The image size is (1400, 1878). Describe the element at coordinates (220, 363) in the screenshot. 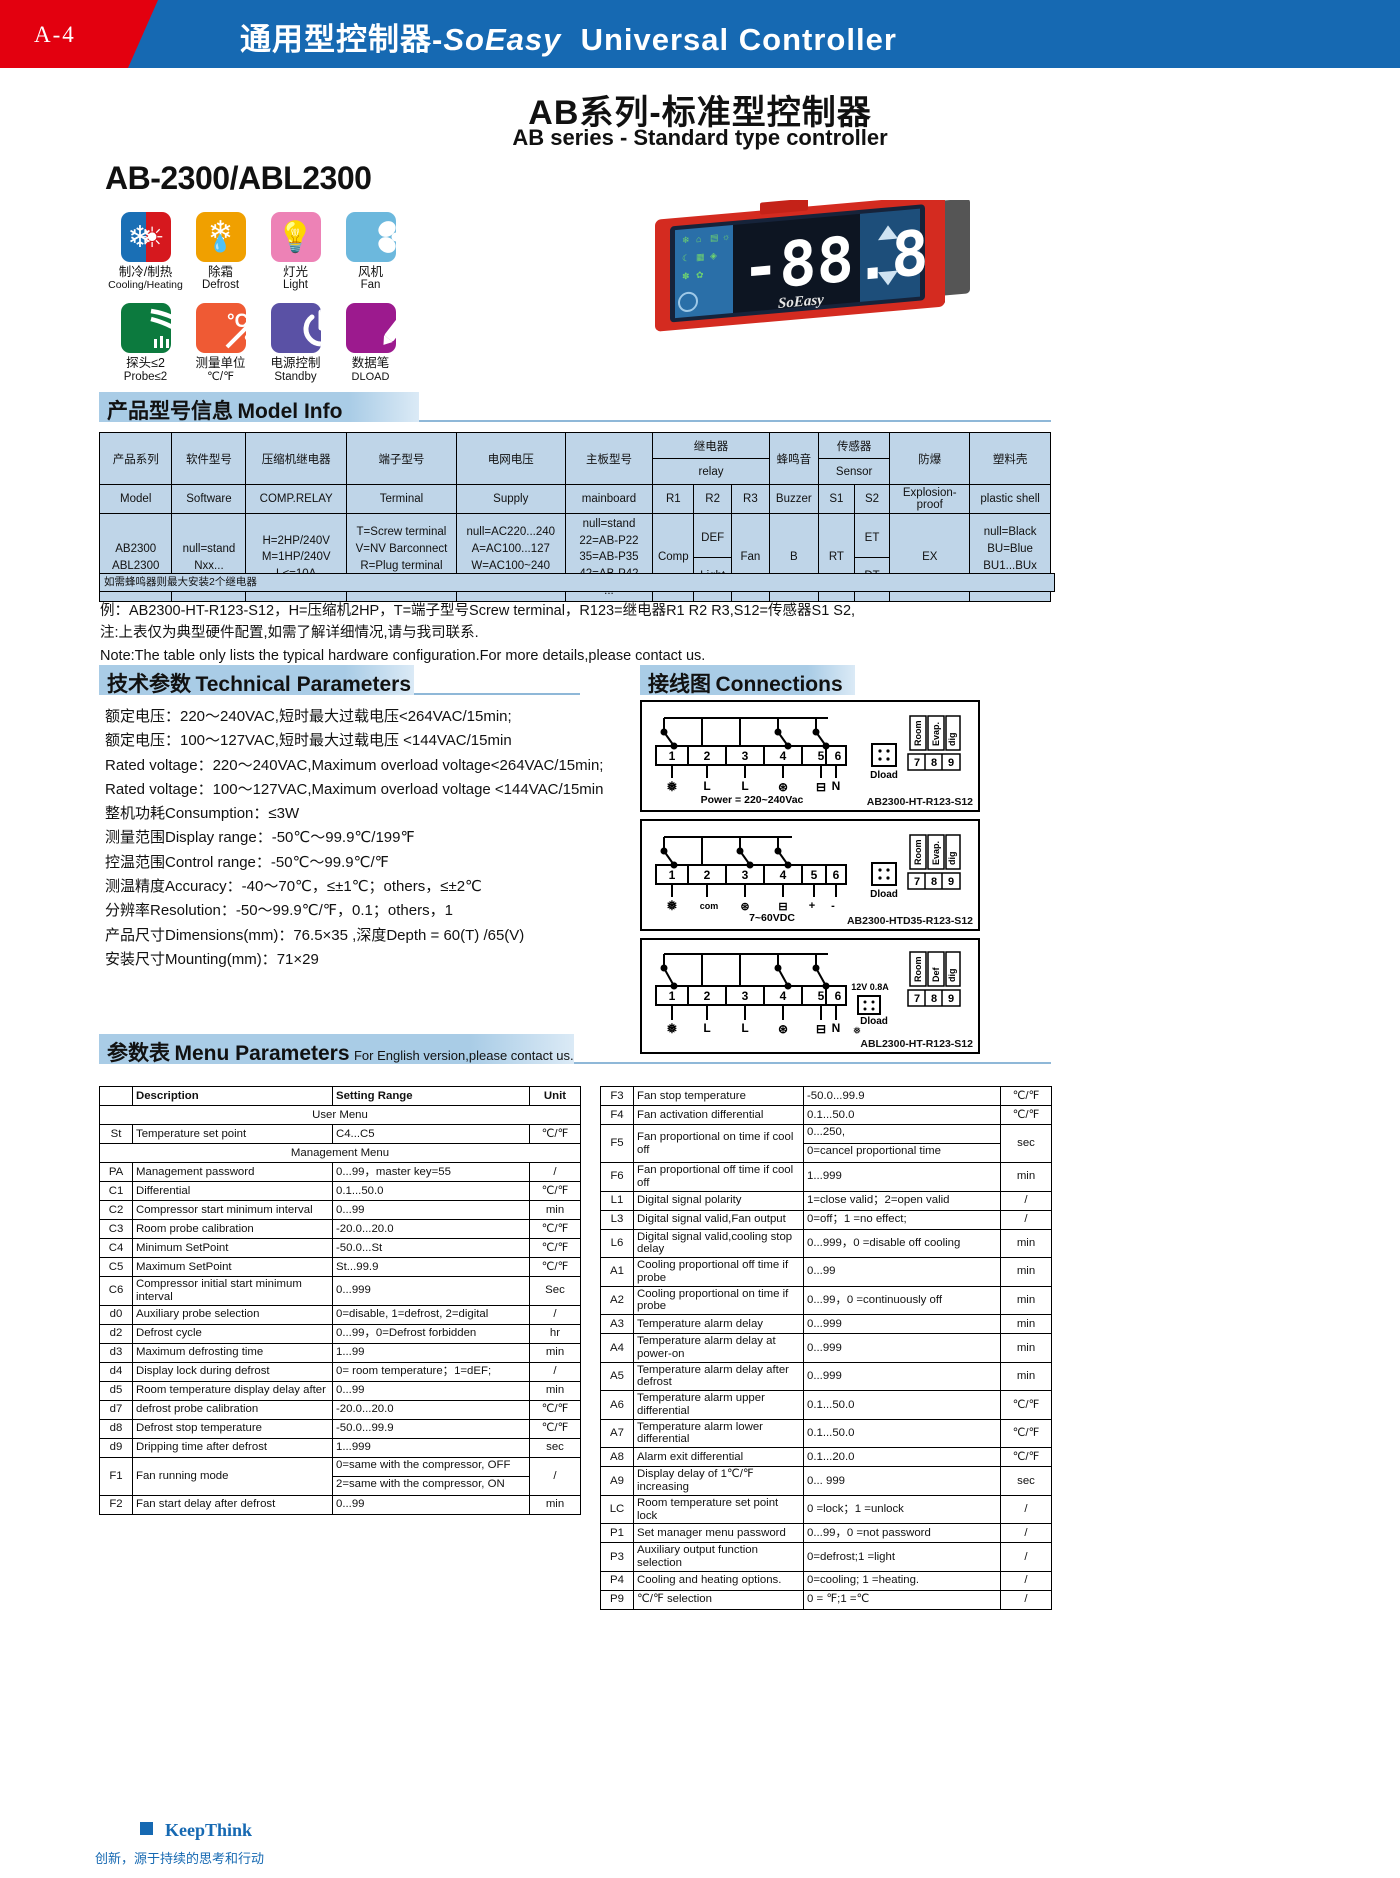

I see `feature-label-cn: 测量单位` at that location.